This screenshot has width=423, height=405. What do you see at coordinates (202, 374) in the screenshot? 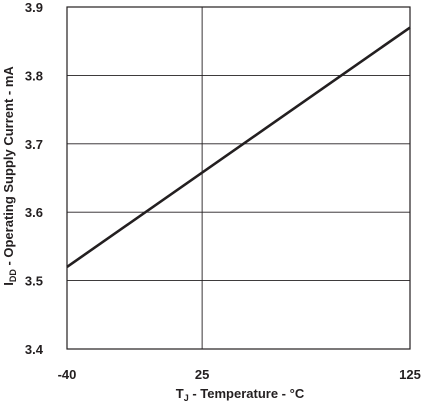
I see `x-tick-label: 25` at bounding box center [202, 374].